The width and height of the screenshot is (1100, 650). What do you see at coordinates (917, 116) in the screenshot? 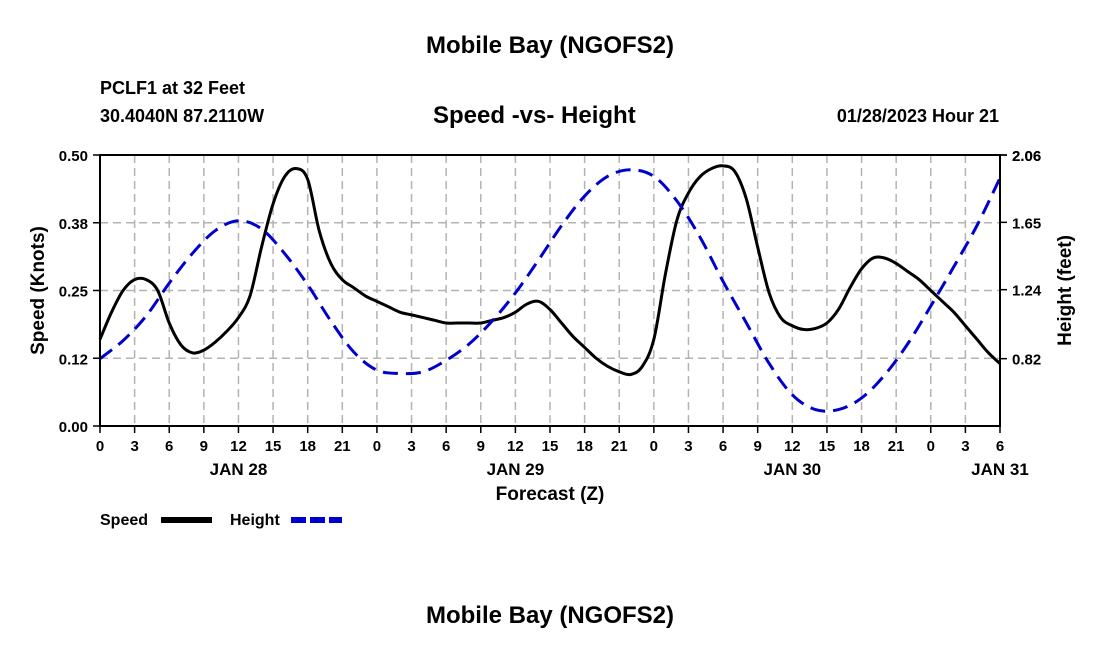
I see `forecast-datetime: 01/28/2023 Hour 21` at bounding box center [917, 116].